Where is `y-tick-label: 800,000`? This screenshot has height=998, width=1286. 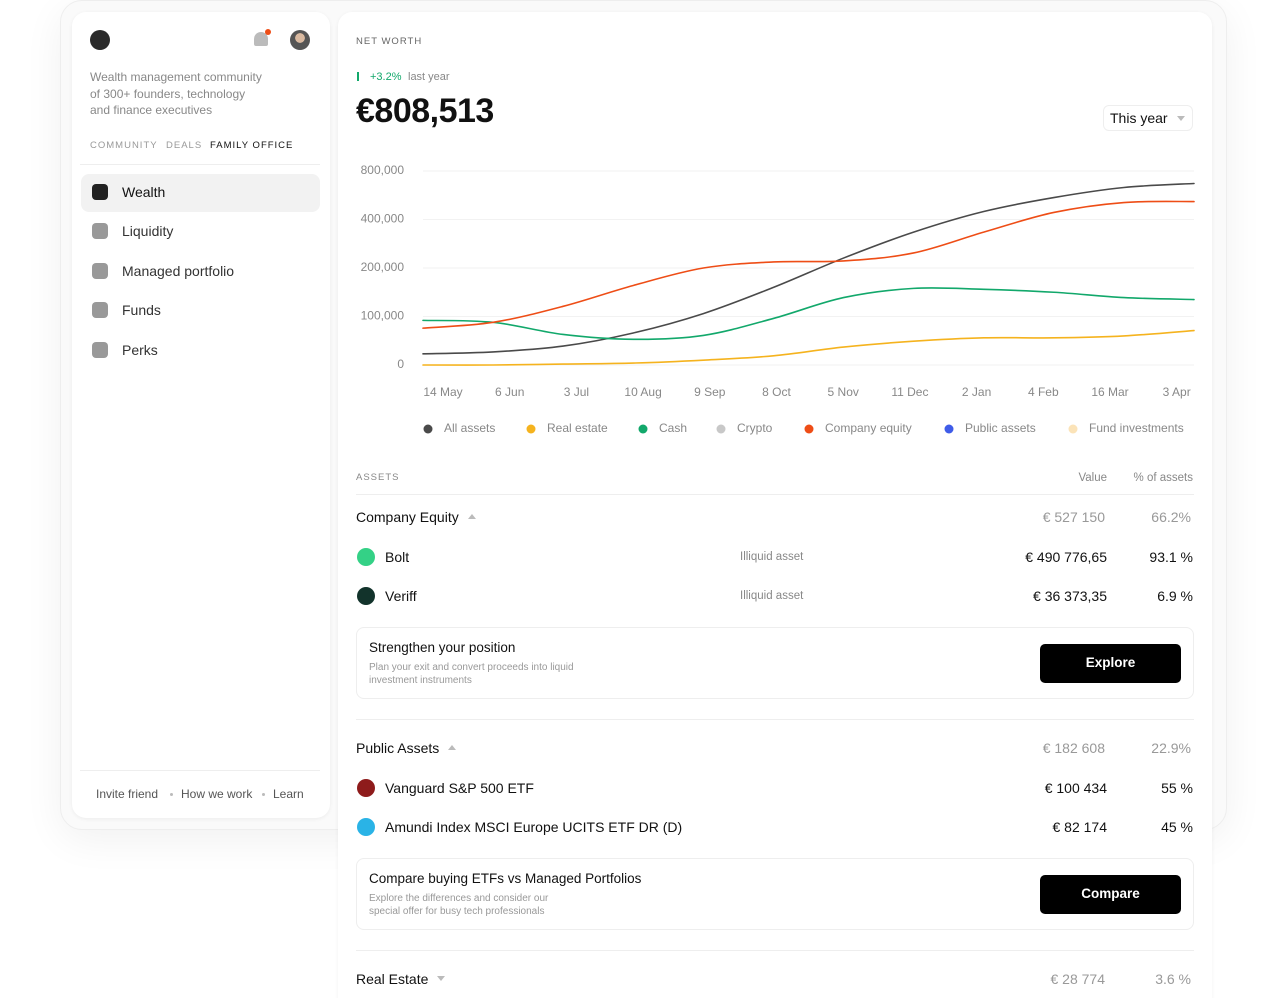
y-tick-label: 800,000 is located at coordinates (383, 170).